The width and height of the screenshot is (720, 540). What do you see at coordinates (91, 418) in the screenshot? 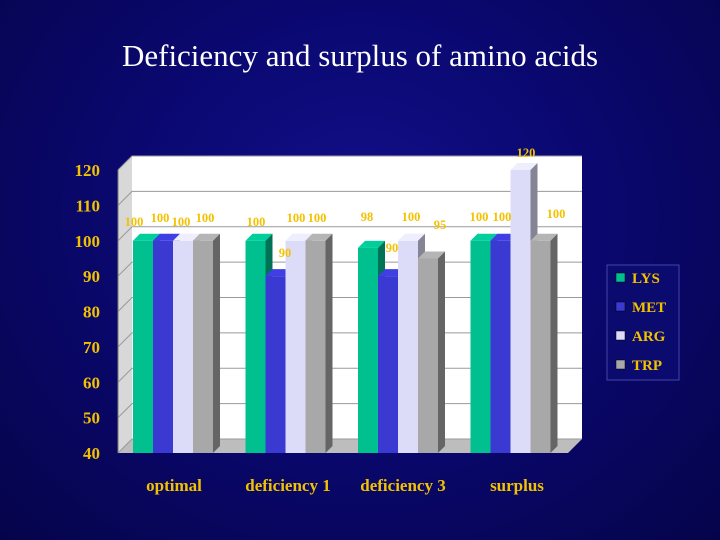
I see `y-tick-label: 50` at bounding box center [91, 418].